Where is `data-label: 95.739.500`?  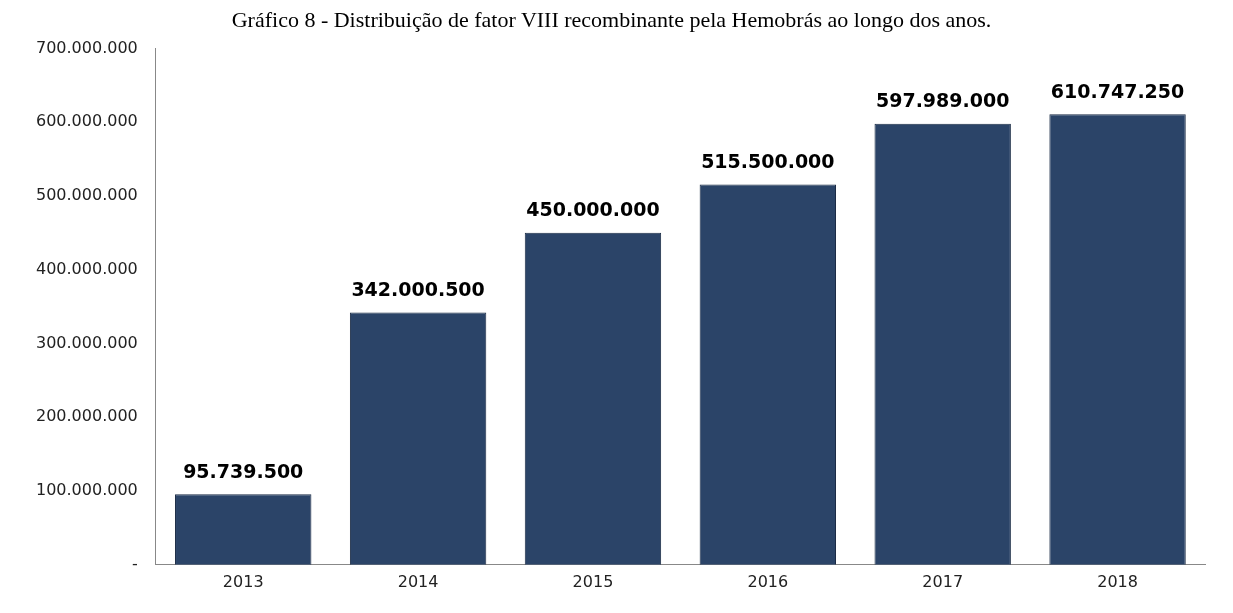
data-label: 95.739.500 is located at coordinates (243, 470).